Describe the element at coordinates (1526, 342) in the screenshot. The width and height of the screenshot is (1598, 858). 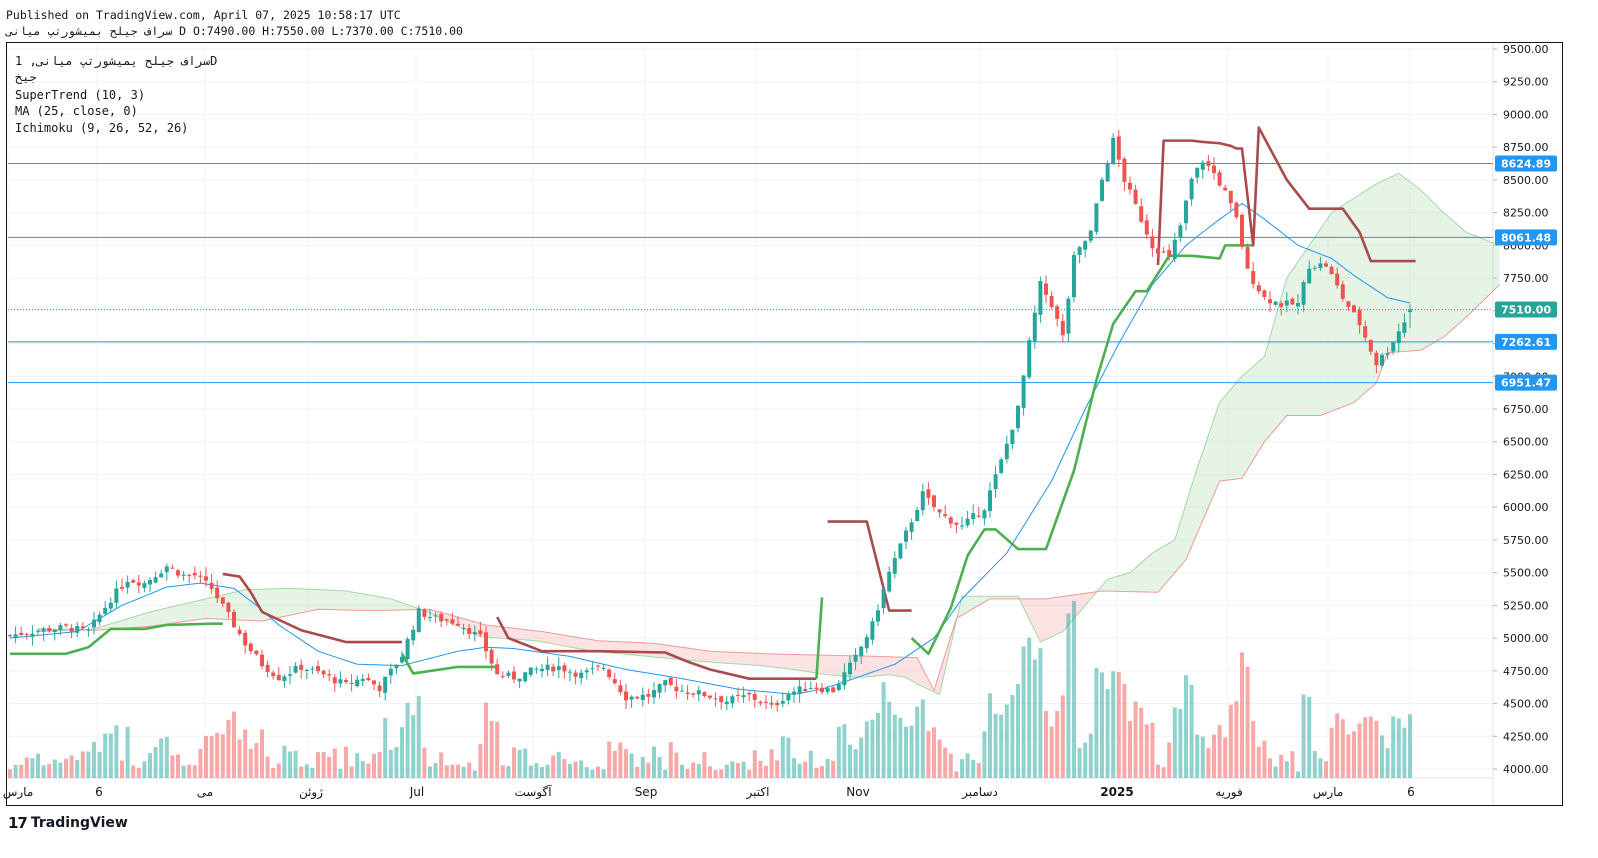
I see `price-label: 7262.61` at that location.